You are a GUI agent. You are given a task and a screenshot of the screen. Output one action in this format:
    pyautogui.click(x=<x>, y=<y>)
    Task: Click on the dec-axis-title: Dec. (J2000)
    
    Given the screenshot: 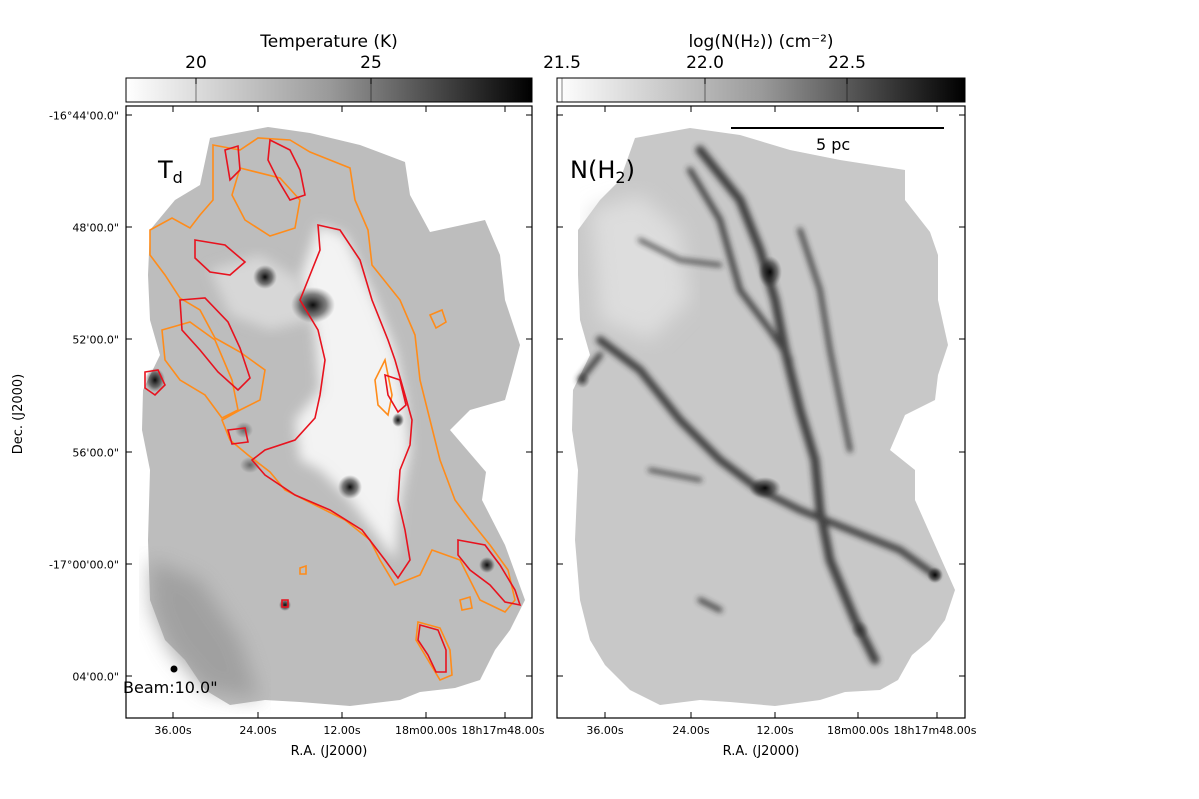 What is the action you would take?
    pyautogui.click(x=18, y=414)
    